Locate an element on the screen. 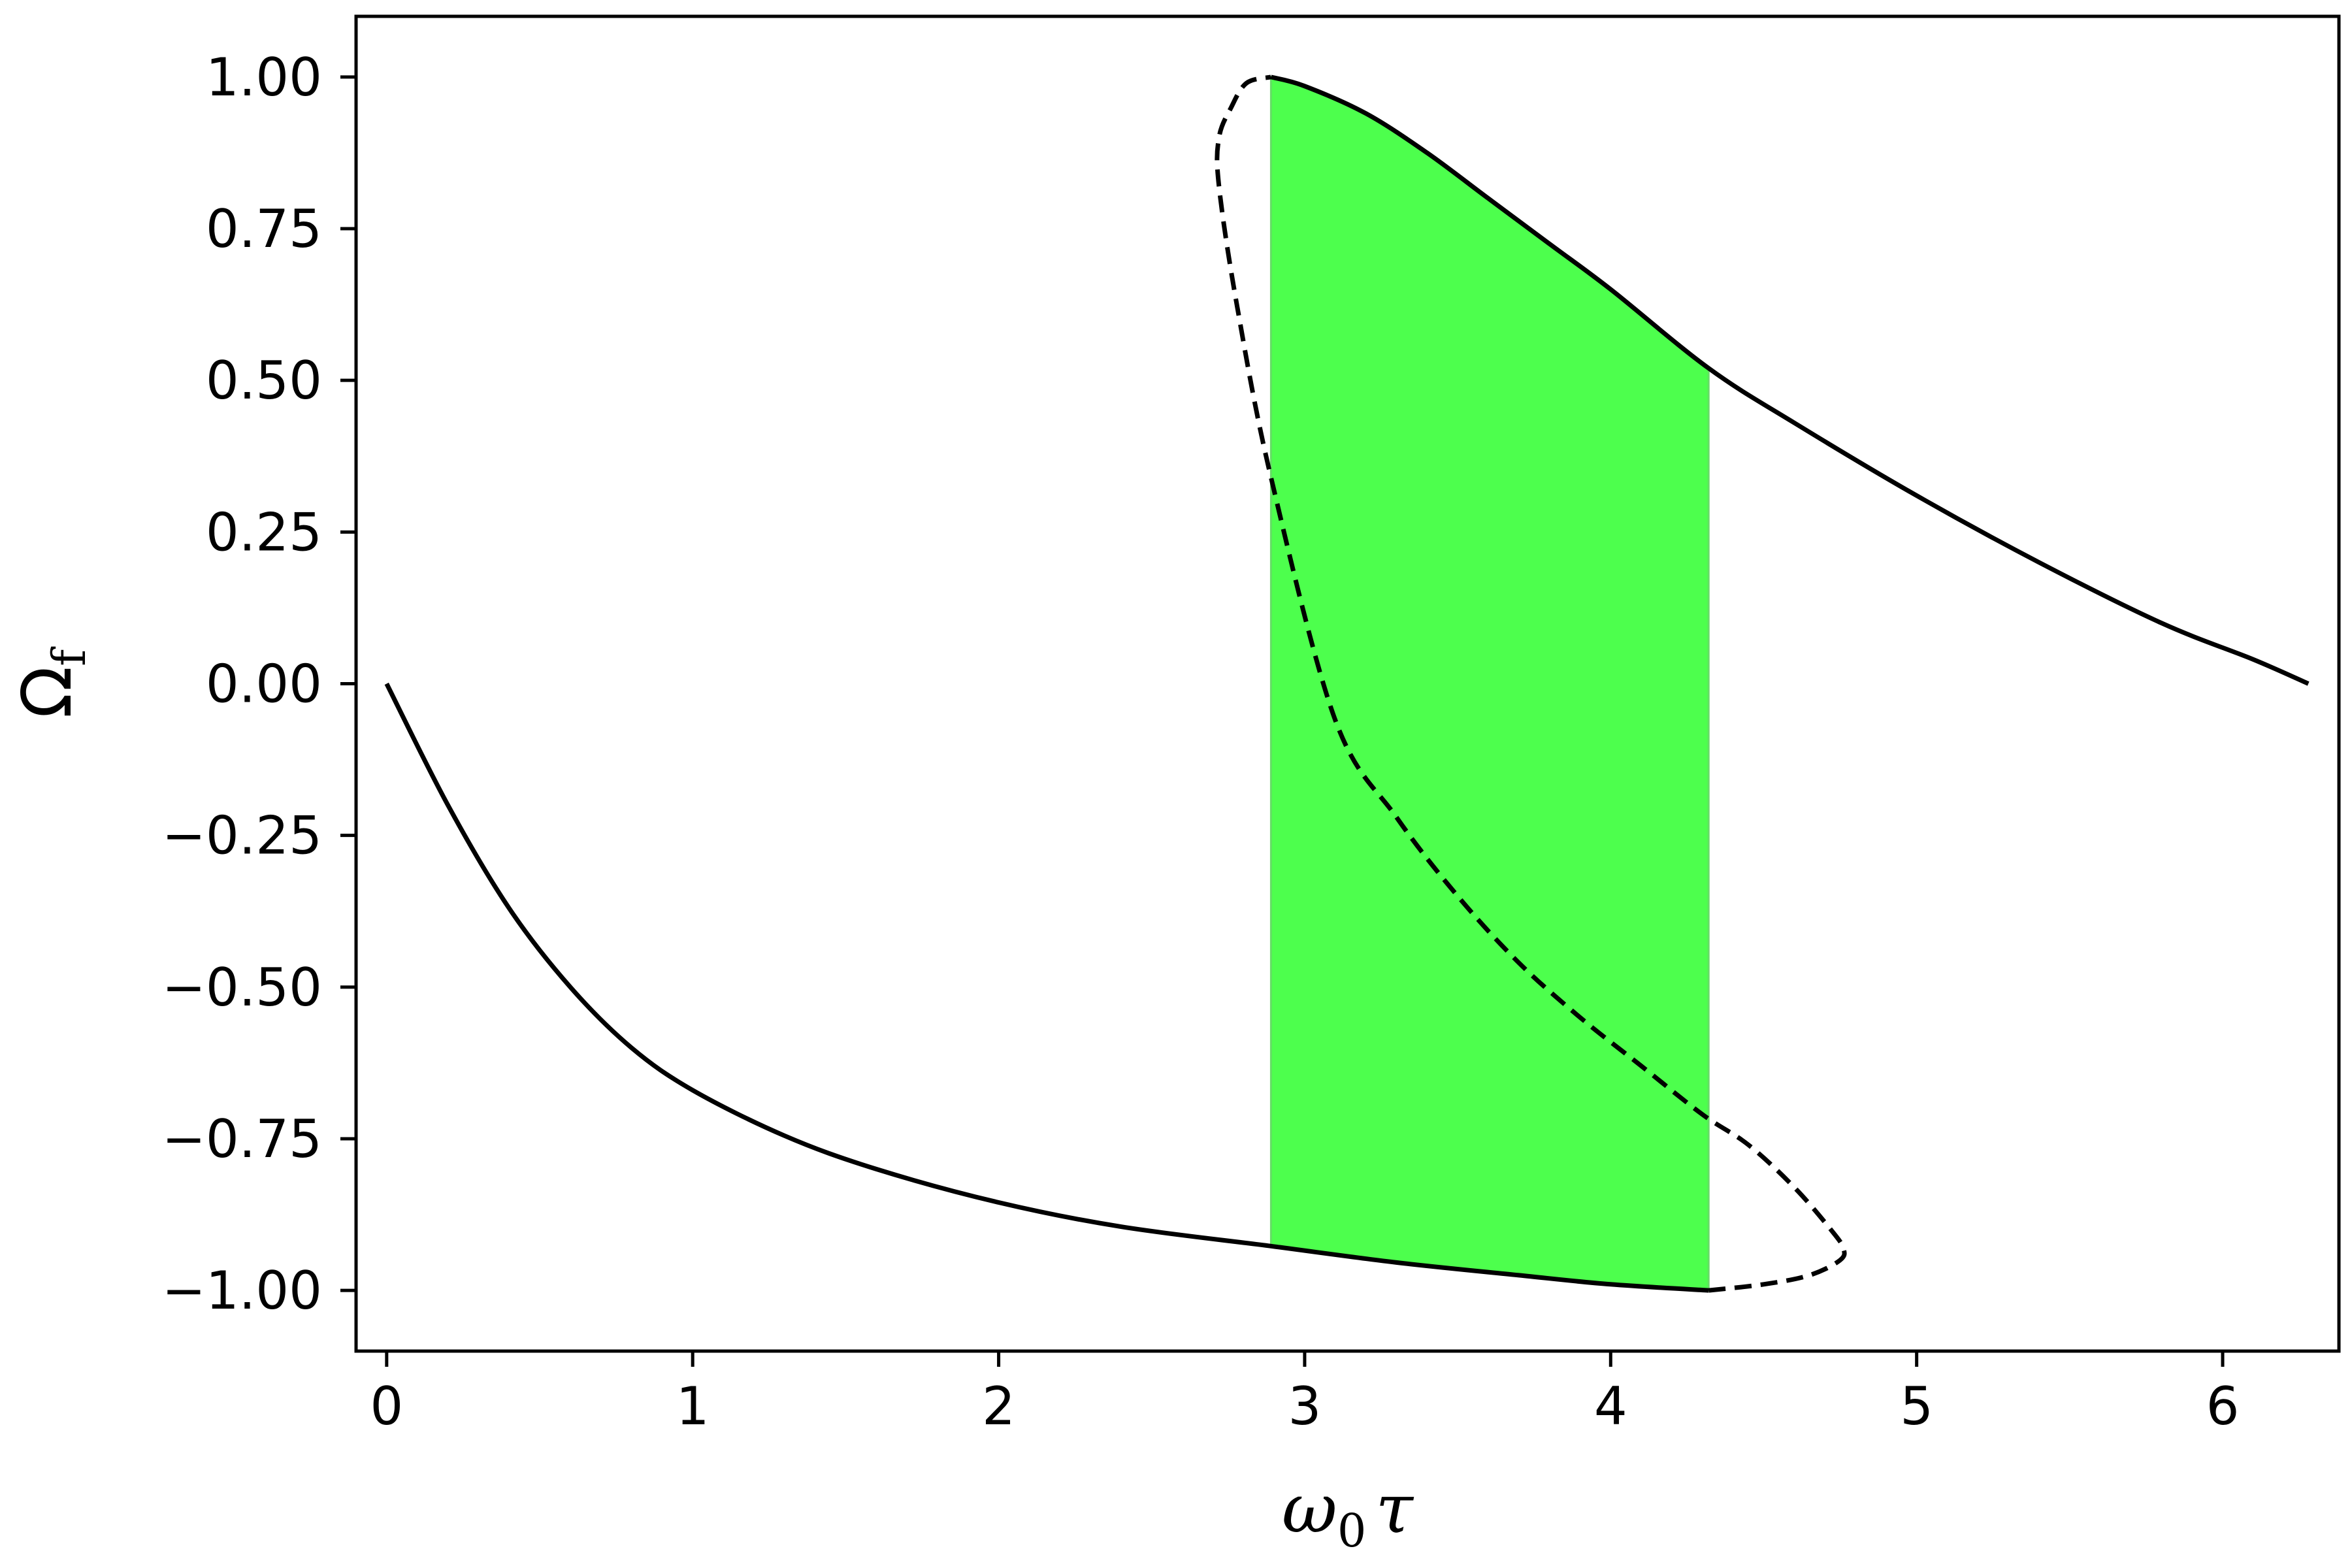 The image size is (2352, 1568). y-axis-label: Ωf is located at coordinates (51, 682).